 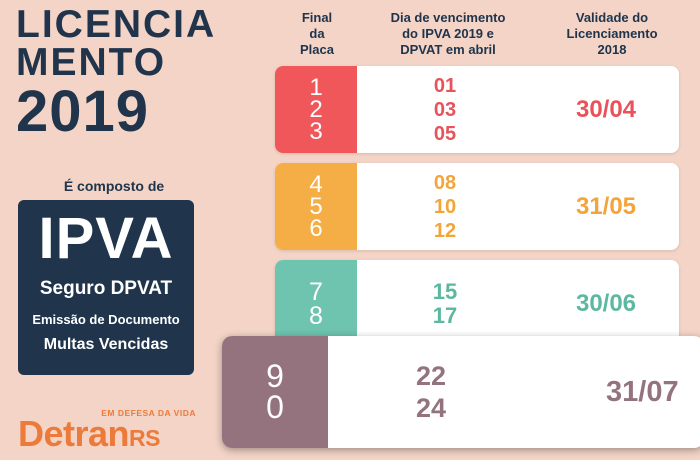 I want to click on due-day: 12, so click(x=445, y=230).